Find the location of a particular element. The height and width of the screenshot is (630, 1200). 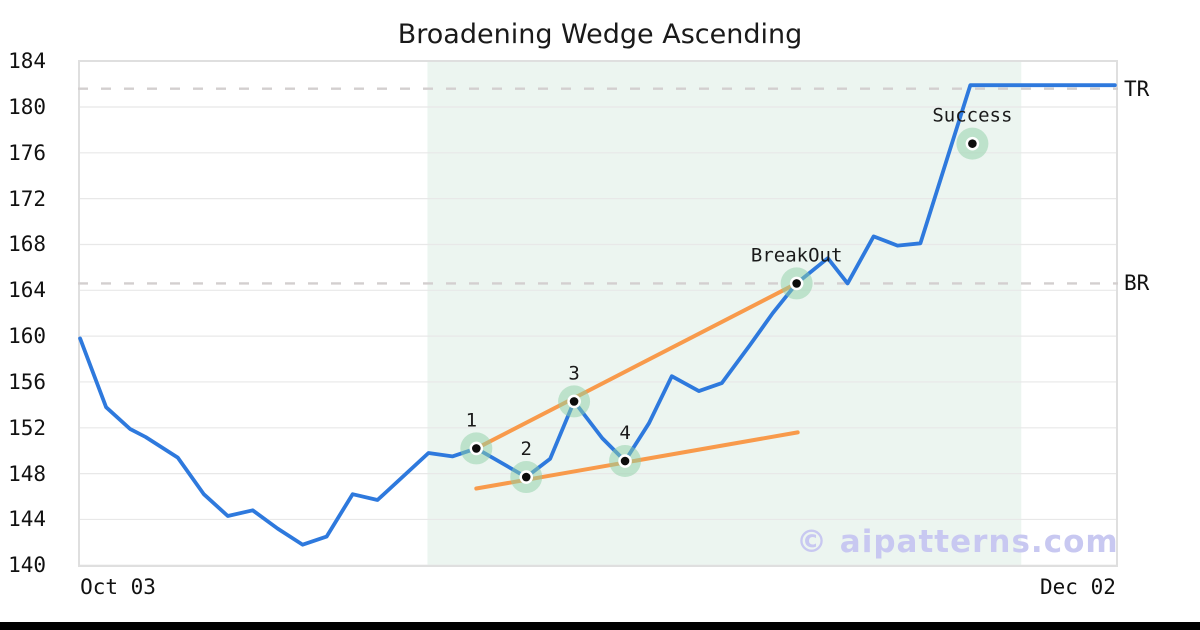

y-tick-label: 140 is located at coordinates (27, 565).